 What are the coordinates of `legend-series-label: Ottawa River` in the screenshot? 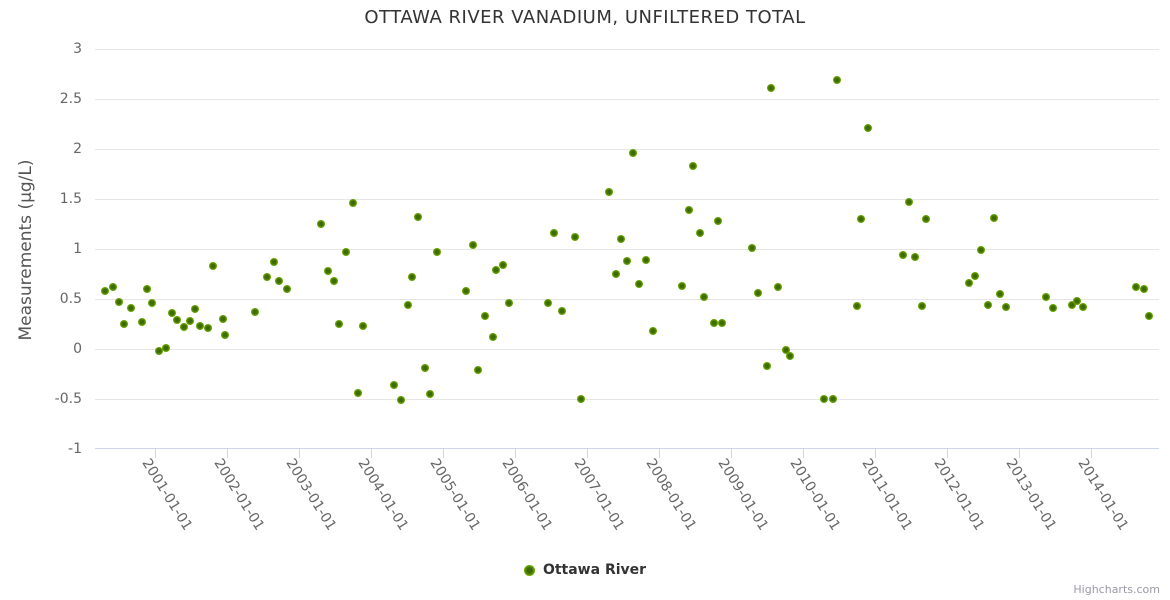 It's located at (594, 570).